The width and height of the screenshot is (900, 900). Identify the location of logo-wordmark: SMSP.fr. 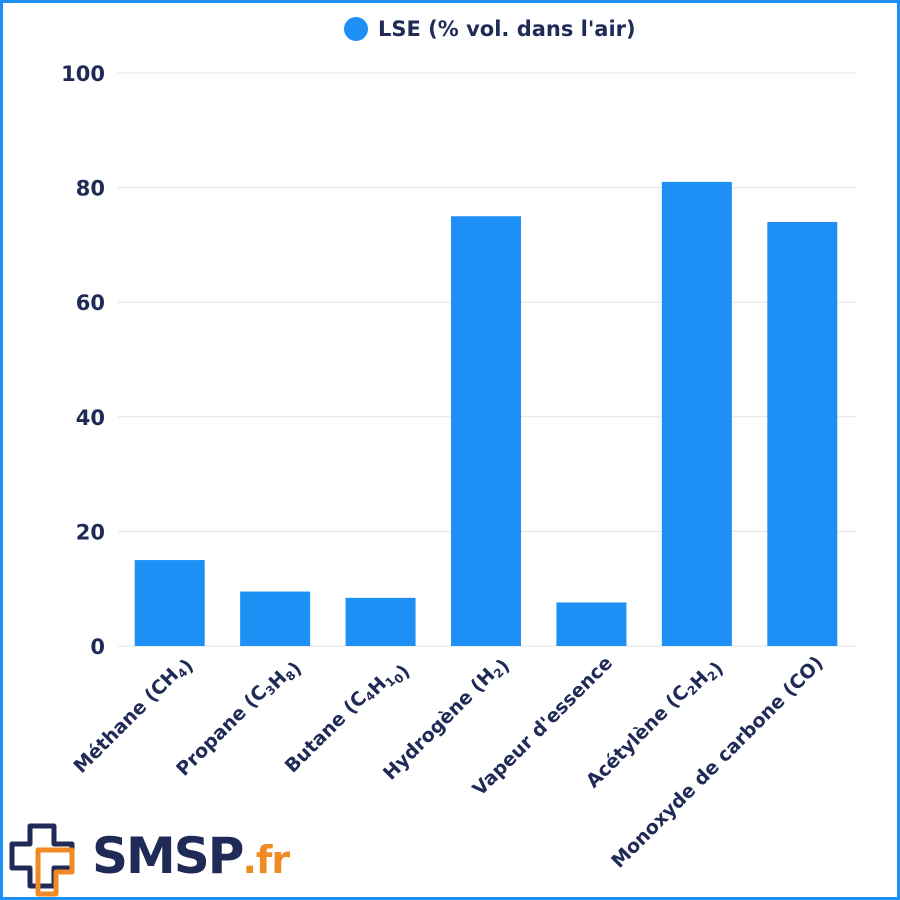
(191, 858).